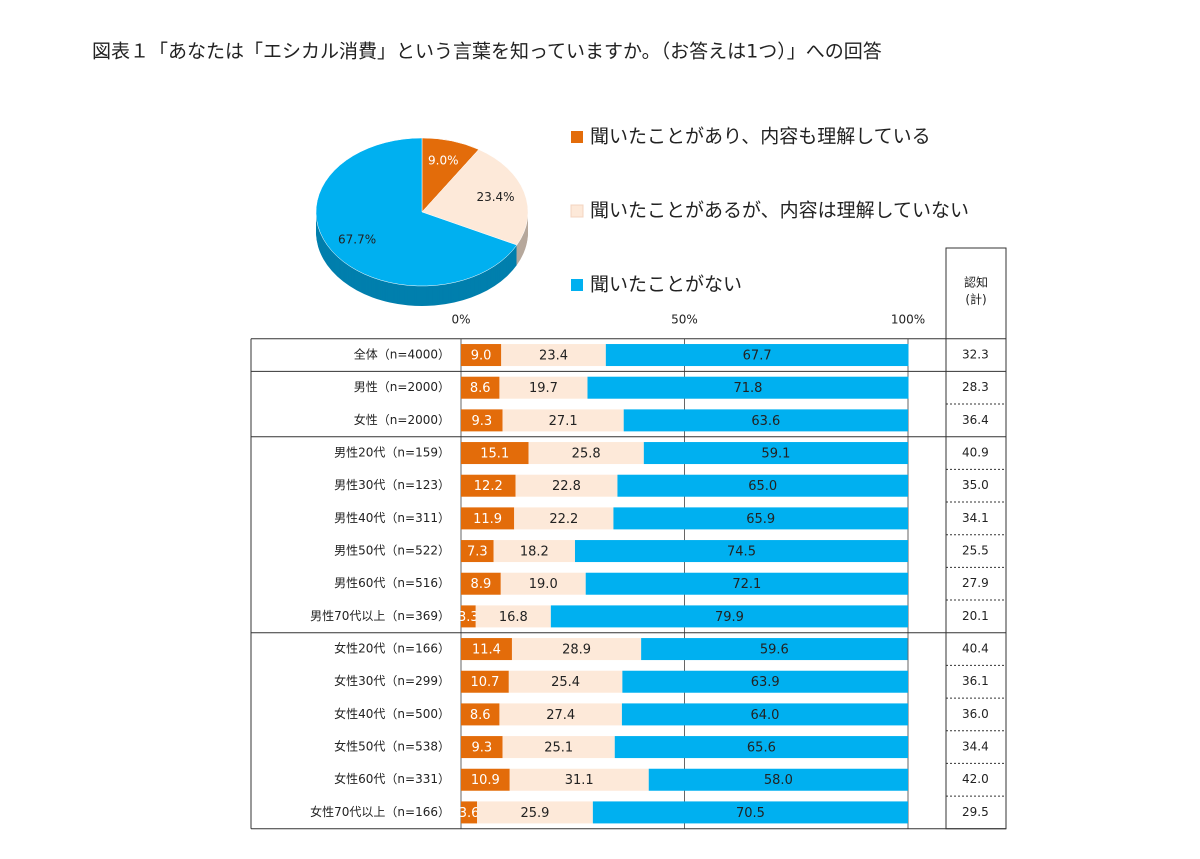 This screenshot has height=859, width=1200. I want to click on row-label: 女性30代（n=299）, so click(392, 680).